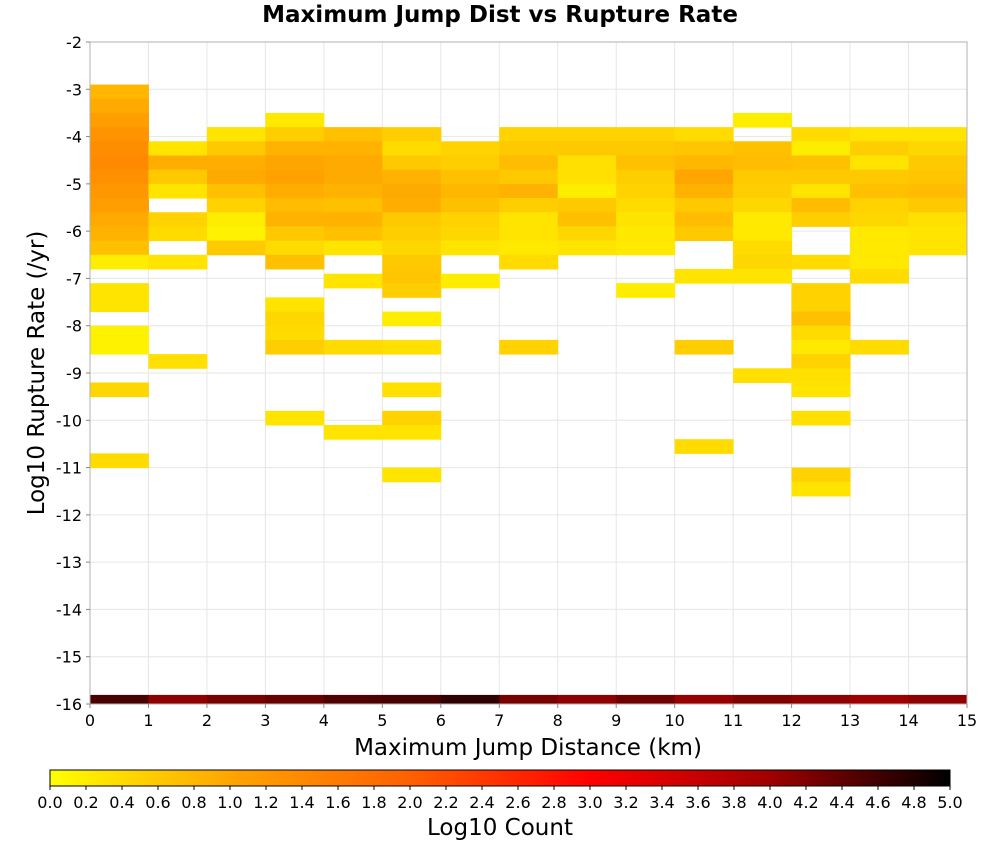 This screenshot has height=850, width=1000. I want to click on x-tick-label: 14, so click(908, 720).